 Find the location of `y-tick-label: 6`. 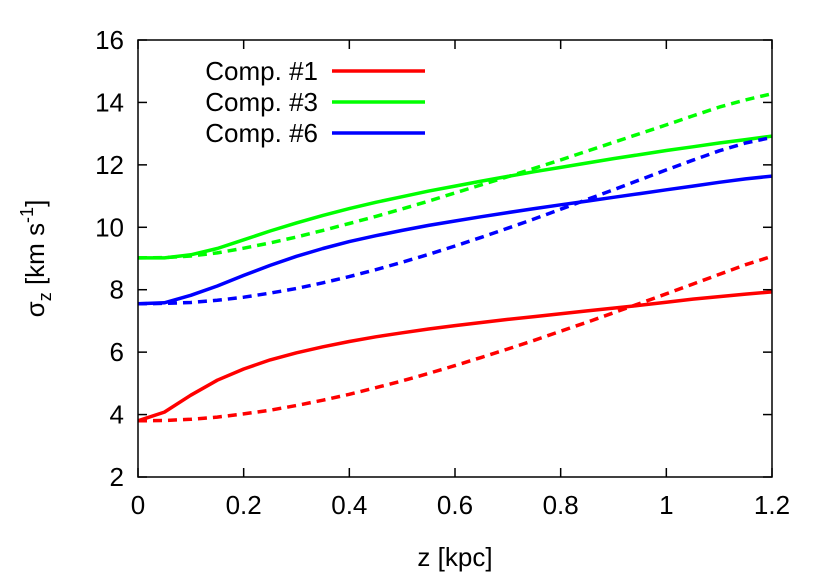

y-tick-label: 6 is located at coordinates (117, 352).